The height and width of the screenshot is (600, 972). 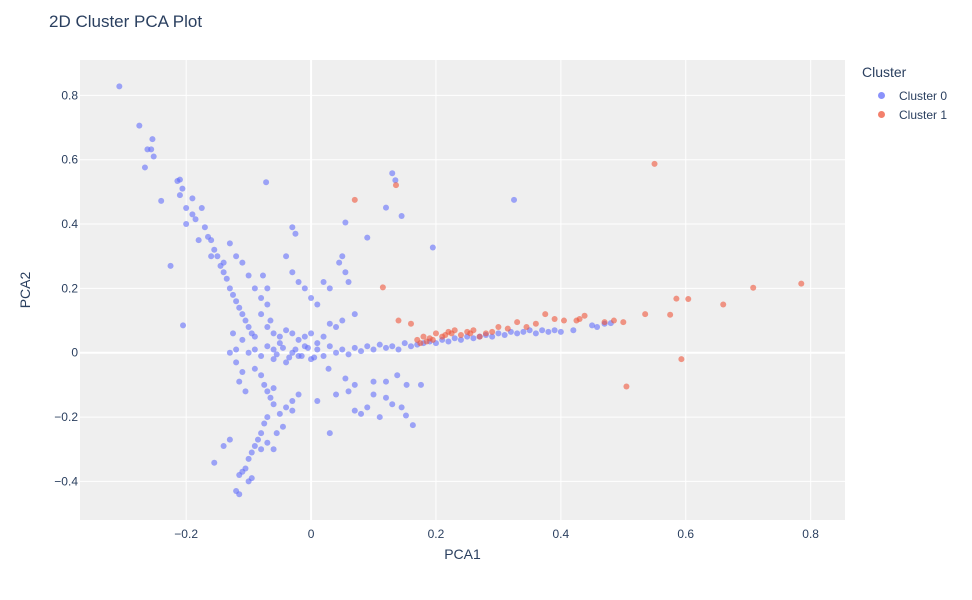 What do you see at coordinates (904, 95) in the screenshot?
I see `legend-item: Cluster 0` at bounding box center [904, 95].